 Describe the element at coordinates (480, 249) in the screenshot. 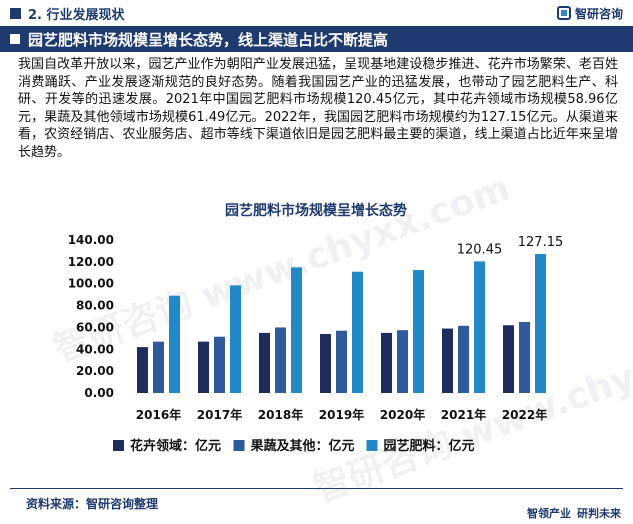

I see `data-label: 120.45` at that location.